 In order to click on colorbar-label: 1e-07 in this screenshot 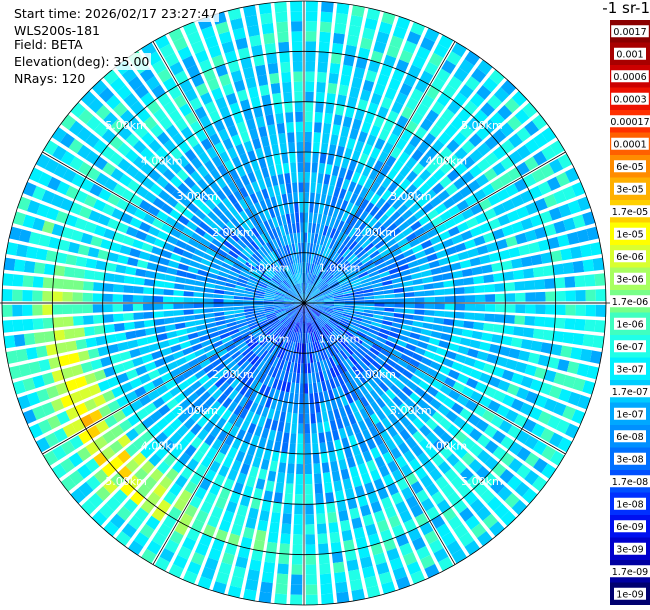, I will do `click(629, 414)`.